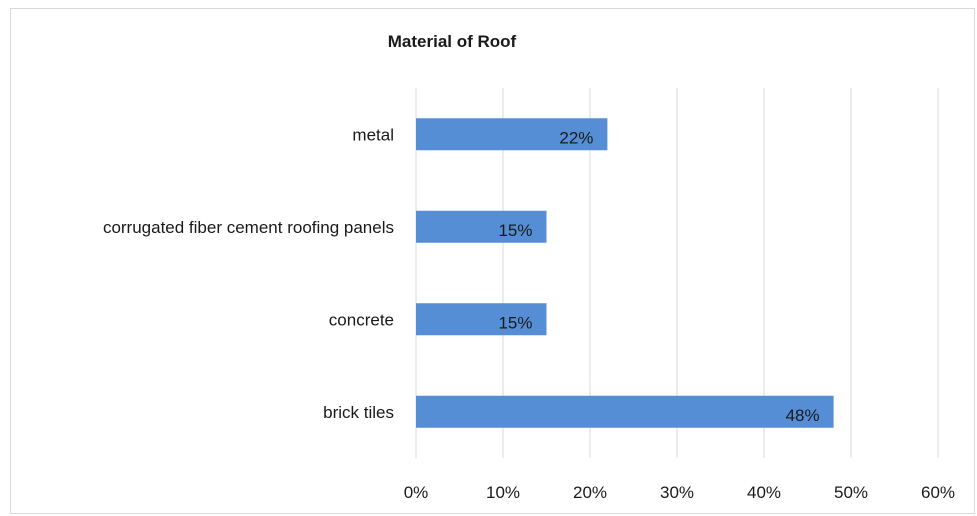  Describe the element at coordinates (803, 415) in the screenshot. I see `data-label: 48%` at that location.